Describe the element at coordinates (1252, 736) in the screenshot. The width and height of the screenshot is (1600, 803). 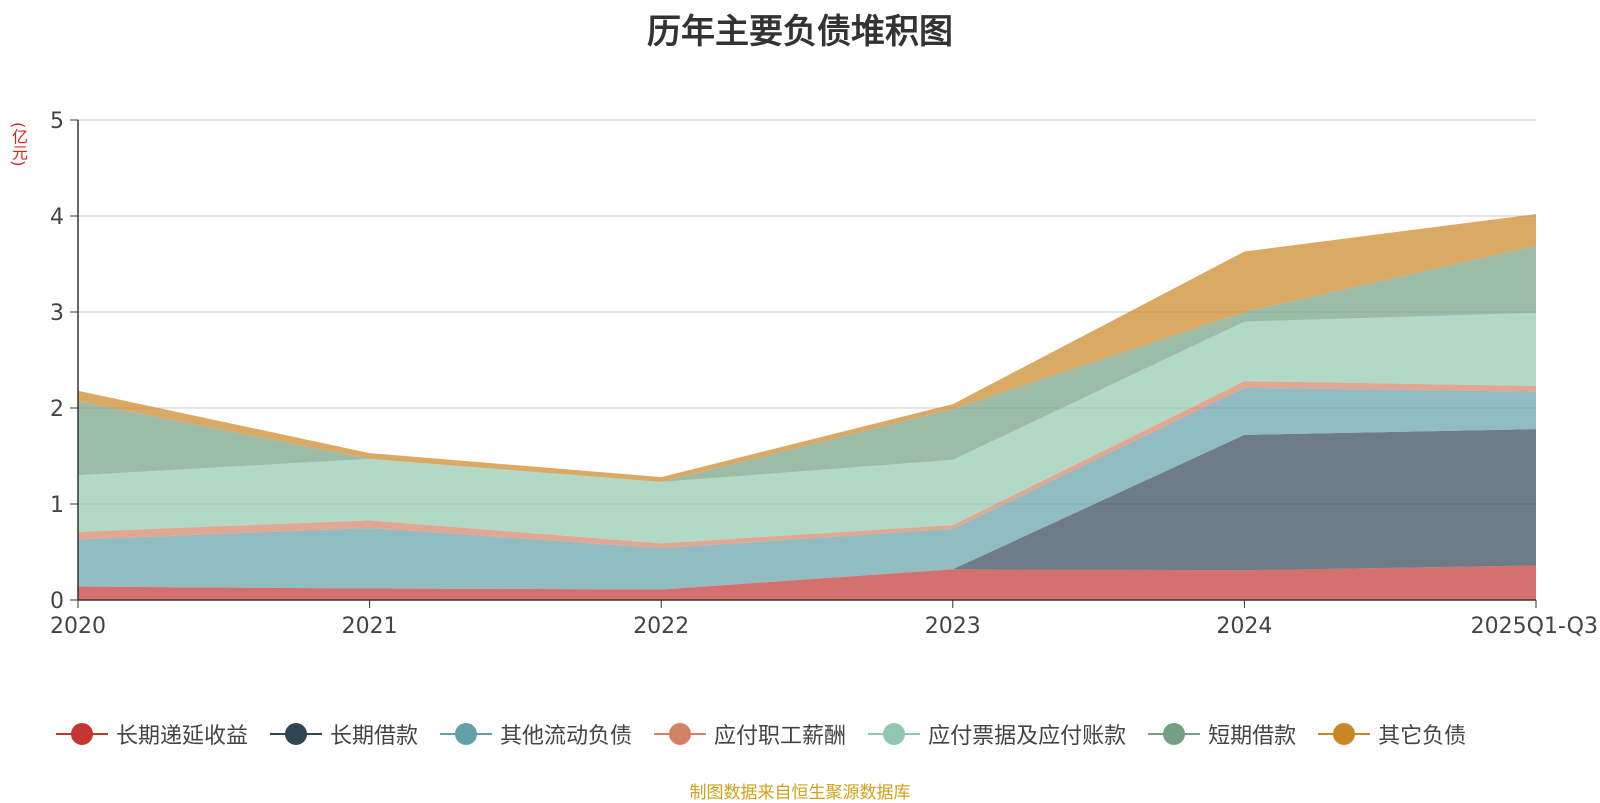
I see `legend-label: 短期借款` at that location.